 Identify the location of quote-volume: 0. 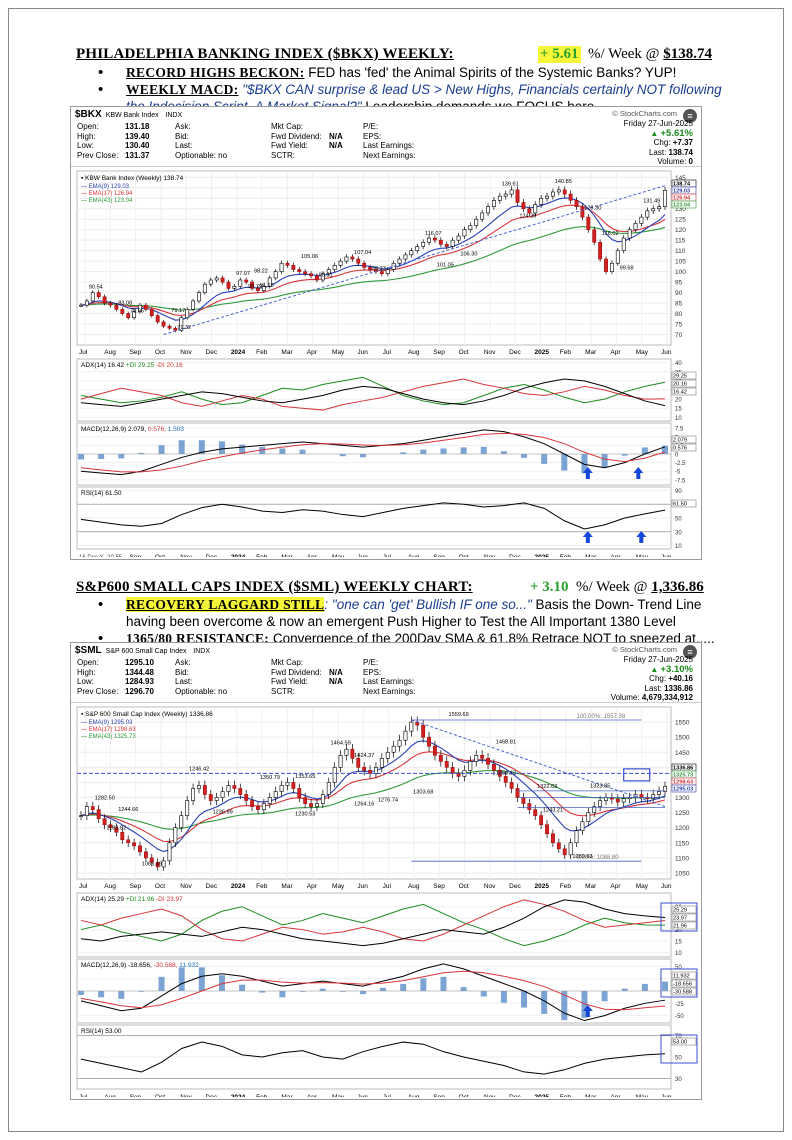
(690, 161).